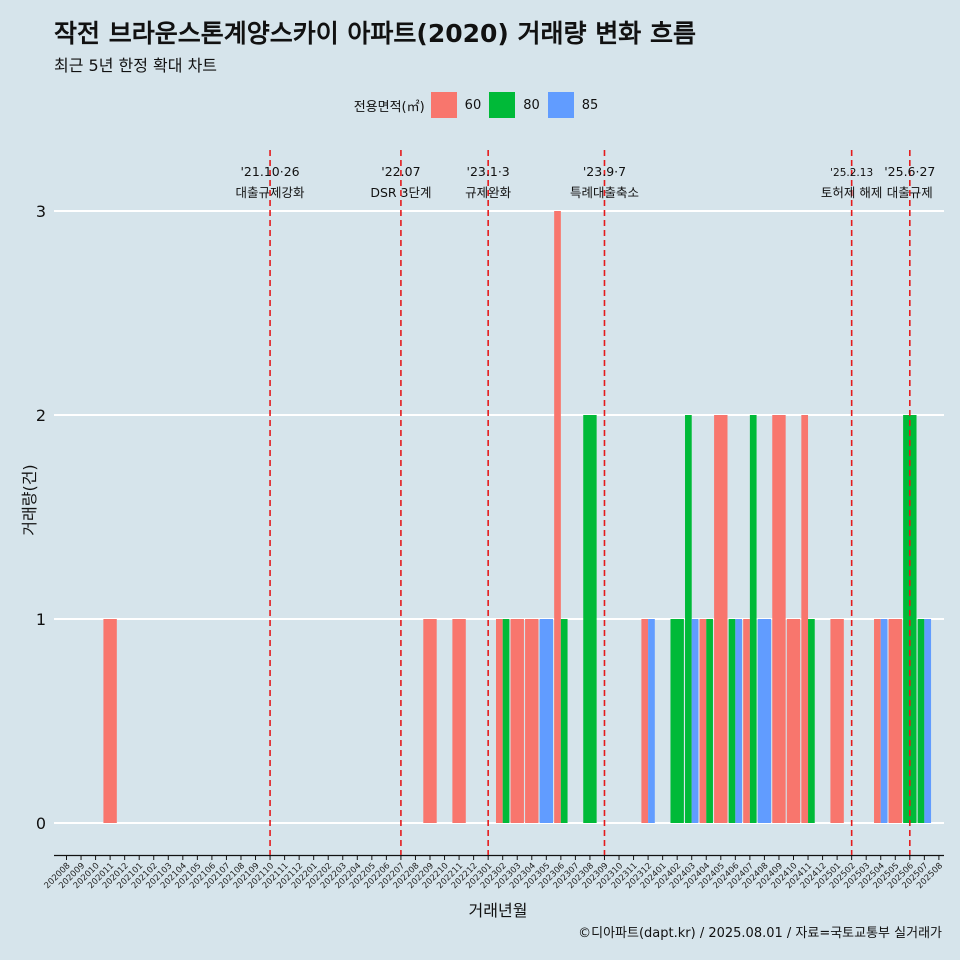  What do you see at coordinates (851, 192) in the screenshot?
I see `event-label-202502: 토허제 해제` at bounding box center [851, 192].